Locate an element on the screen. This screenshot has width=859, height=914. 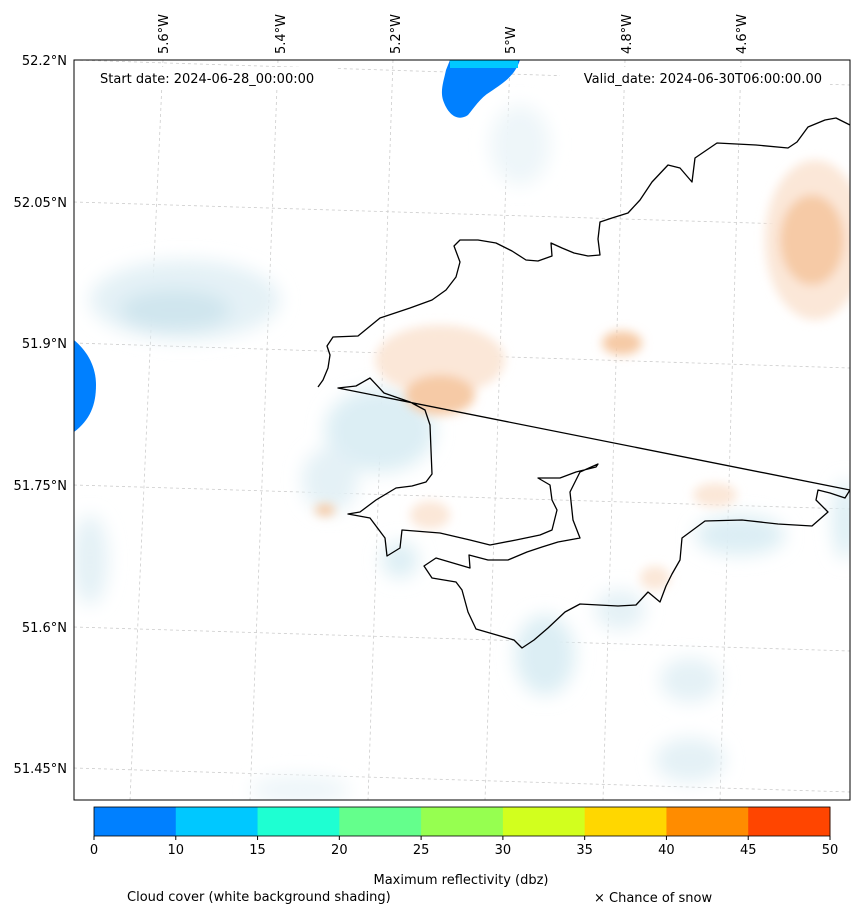
colorbar-tick-label: 10 is located at coordinates (176, 850).